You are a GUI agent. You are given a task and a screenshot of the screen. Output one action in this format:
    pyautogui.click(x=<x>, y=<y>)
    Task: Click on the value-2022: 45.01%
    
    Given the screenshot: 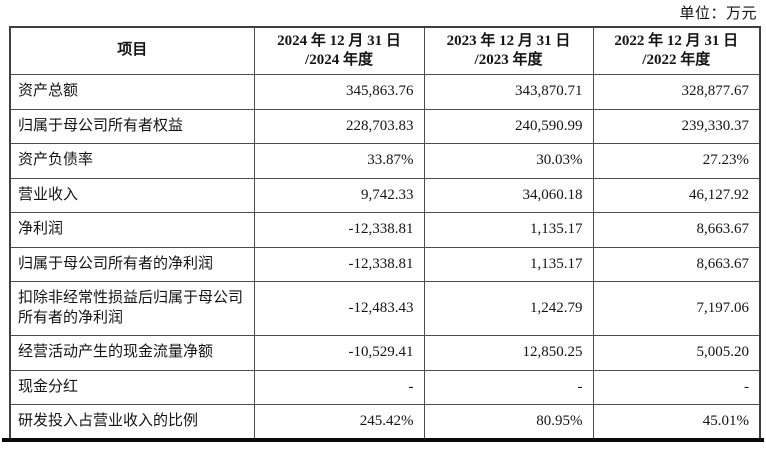 What is the action you would take?
    pyautogui.click(x=676, y=422)
    